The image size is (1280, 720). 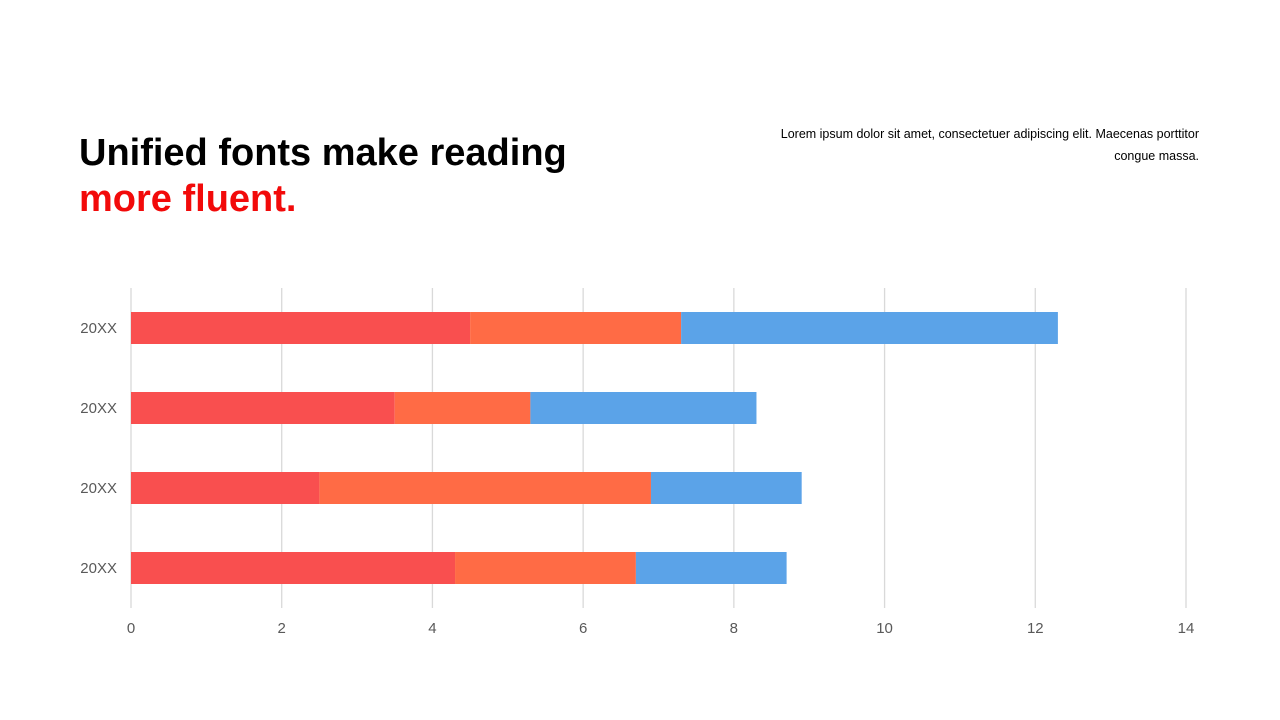 What do you see at coordinates (323, 176) in the screenshot?
I see `slide-title: Unified fonts make reading more fluent.` at bounding box center [323, 176].